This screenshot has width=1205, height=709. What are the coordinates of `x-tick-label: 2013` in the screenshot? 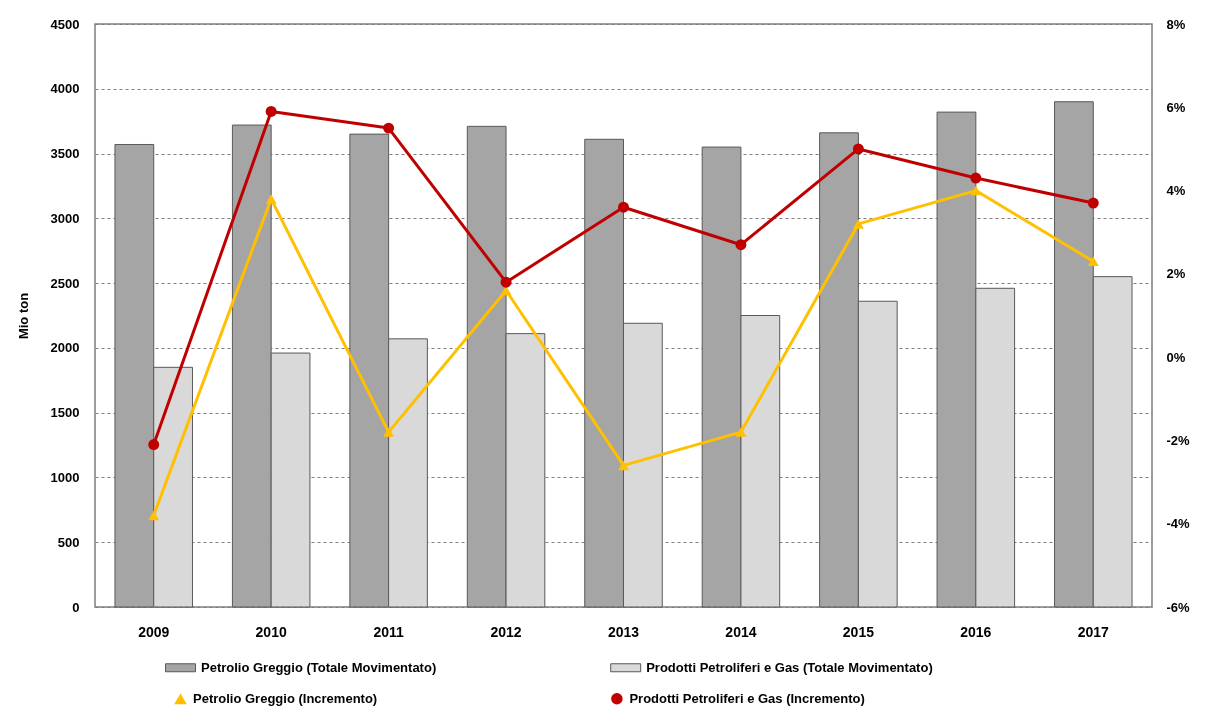 It's located at (623, 631).